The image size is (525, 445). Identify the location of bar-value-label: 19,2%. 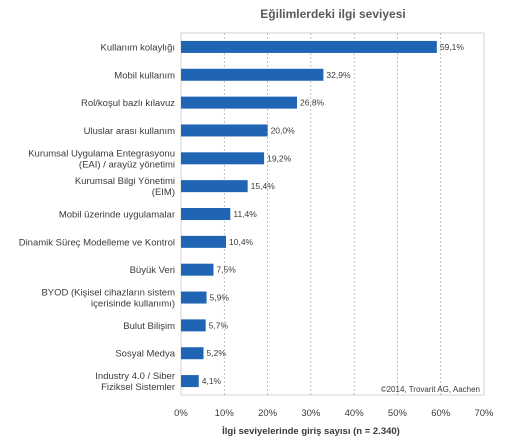
(279, 158).